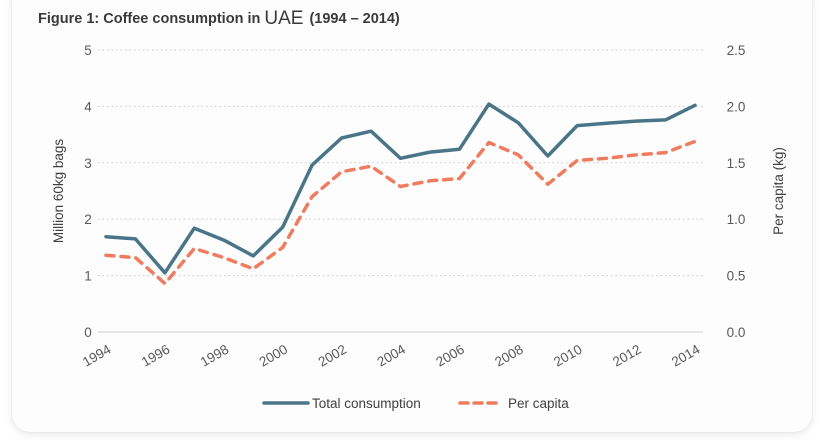 The image size is (820, 444). Describe the element at coordinates (686, 355) in the screenshot. I see `x-tick-label: 2014` at that location.